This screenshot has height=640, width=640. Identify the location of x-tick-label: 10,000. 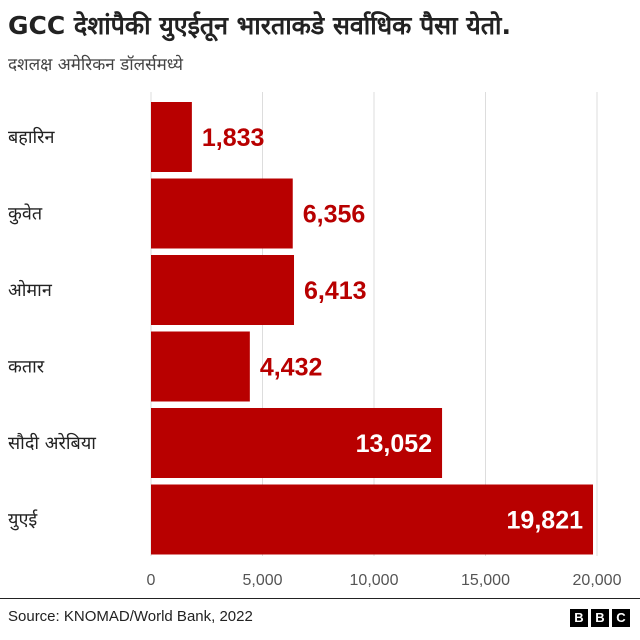
(374, 580).